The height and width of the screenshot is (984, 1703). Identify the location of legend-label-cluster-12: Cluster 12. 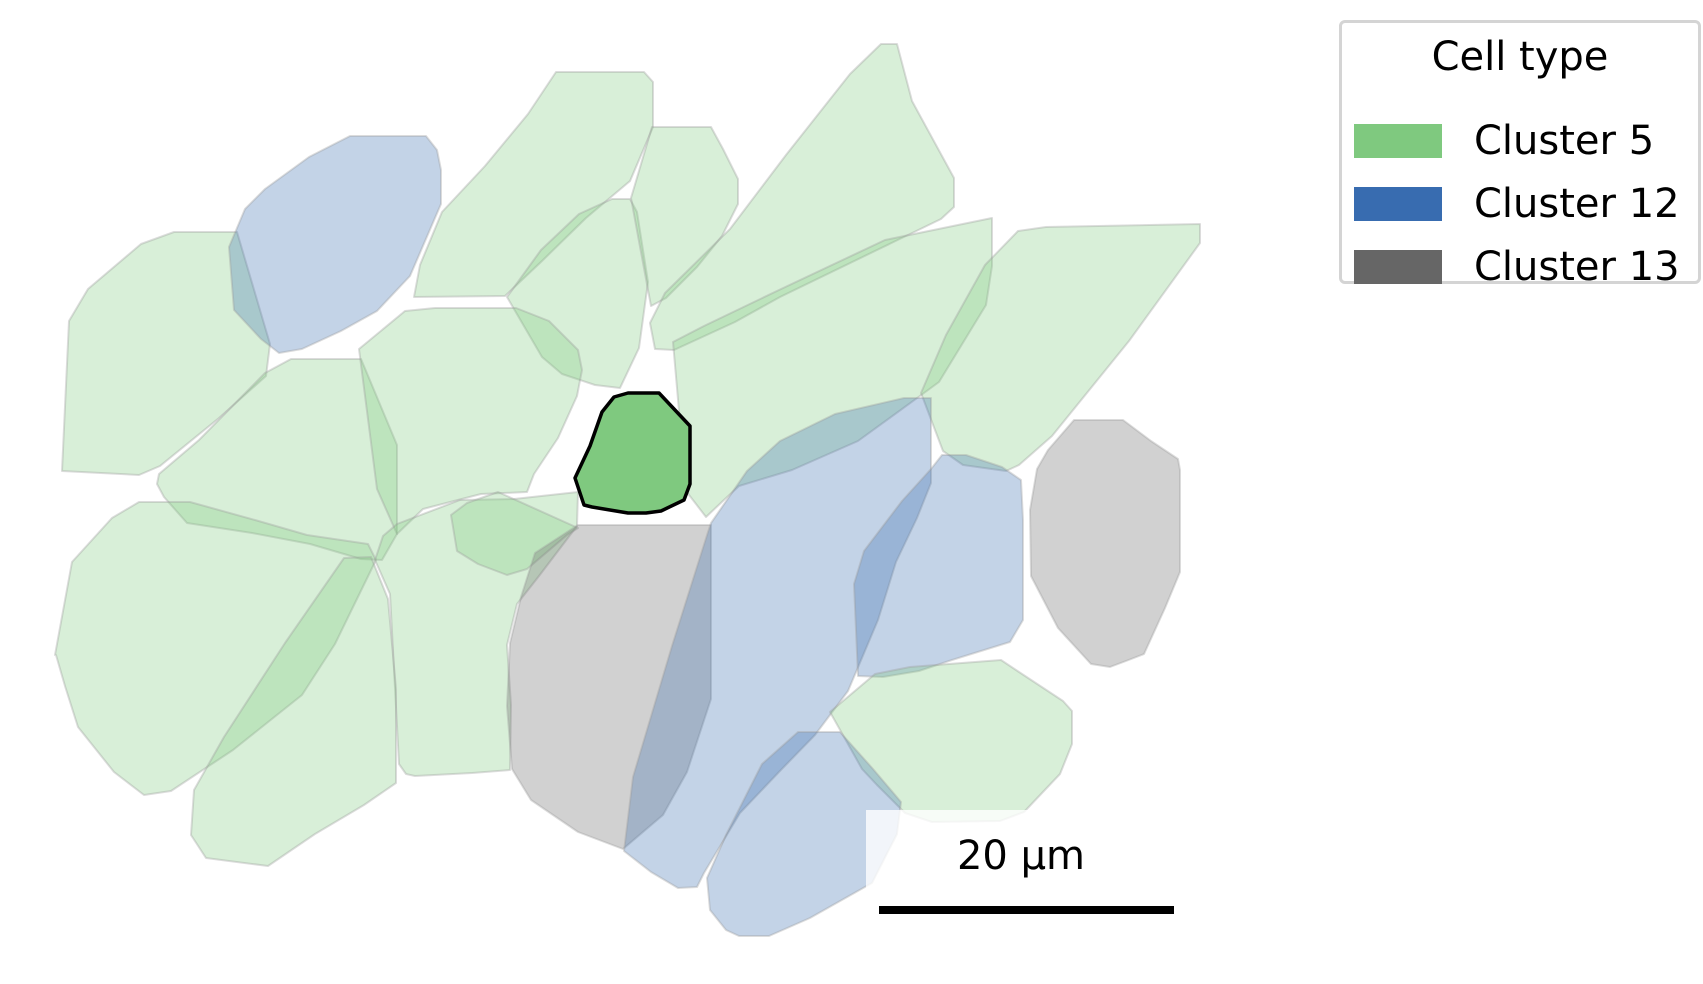
(1577, 204).